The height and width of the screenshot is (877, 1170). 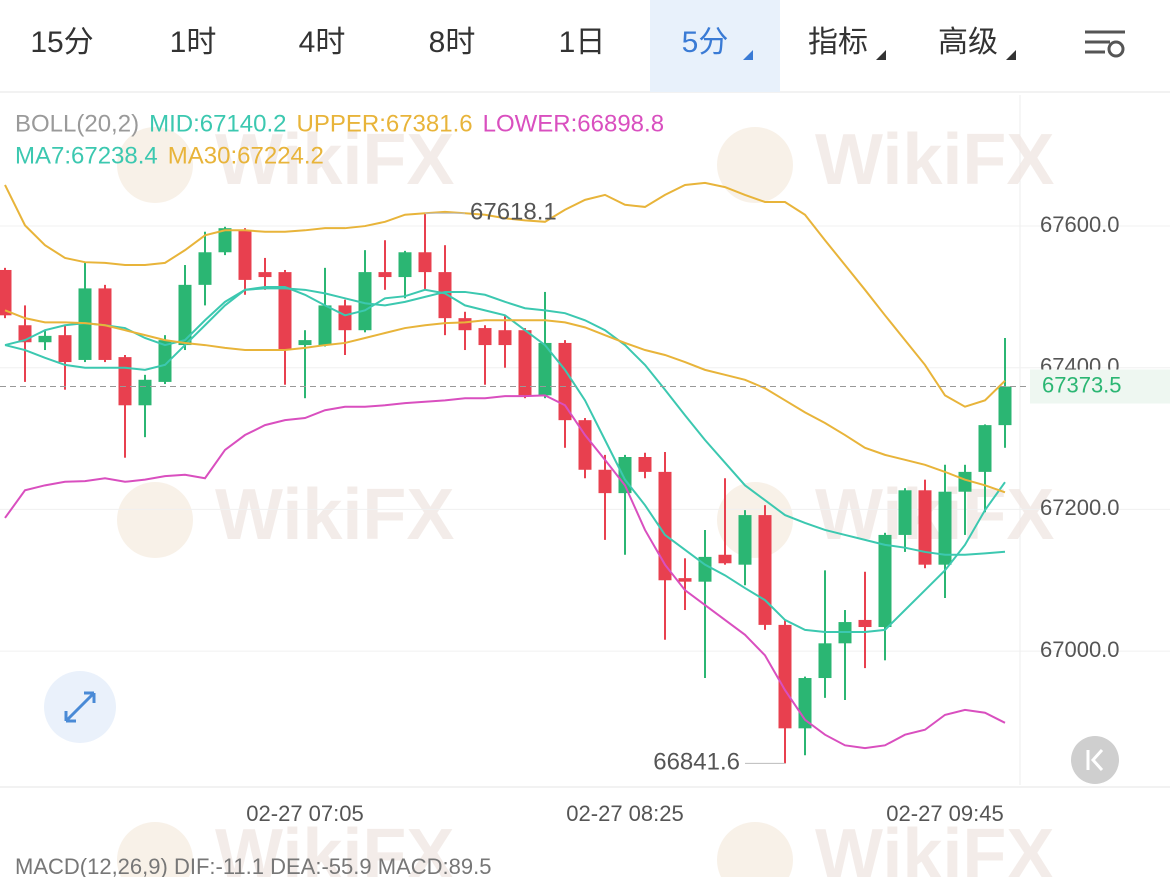 I want to click on legend-entry: BOLL(20,2), so click(x=77, y=123).